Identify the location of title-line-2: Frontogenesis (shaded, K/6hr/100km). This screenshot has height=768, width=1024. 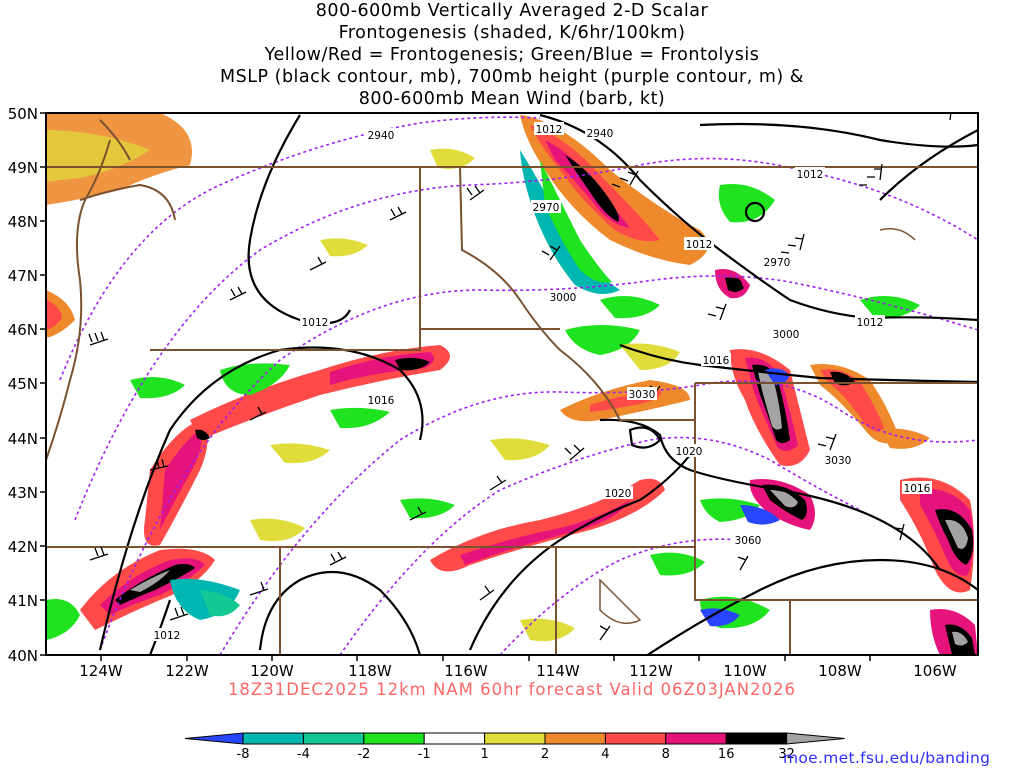
(512, 33).